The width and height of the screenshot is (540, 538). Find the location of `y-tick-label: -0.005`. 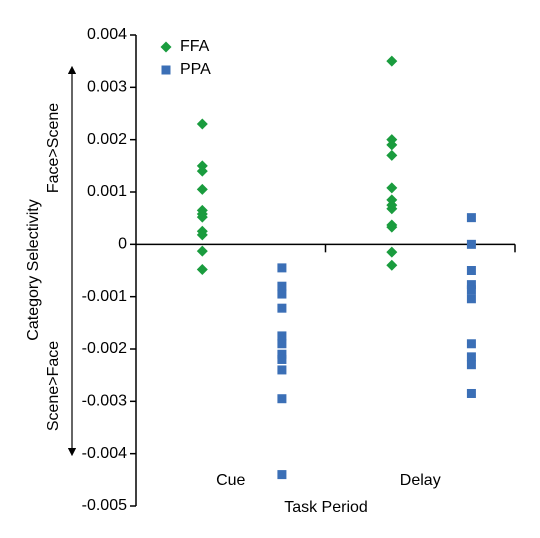

y-tick-label: -0.005 is located at coordinates (104, 505).